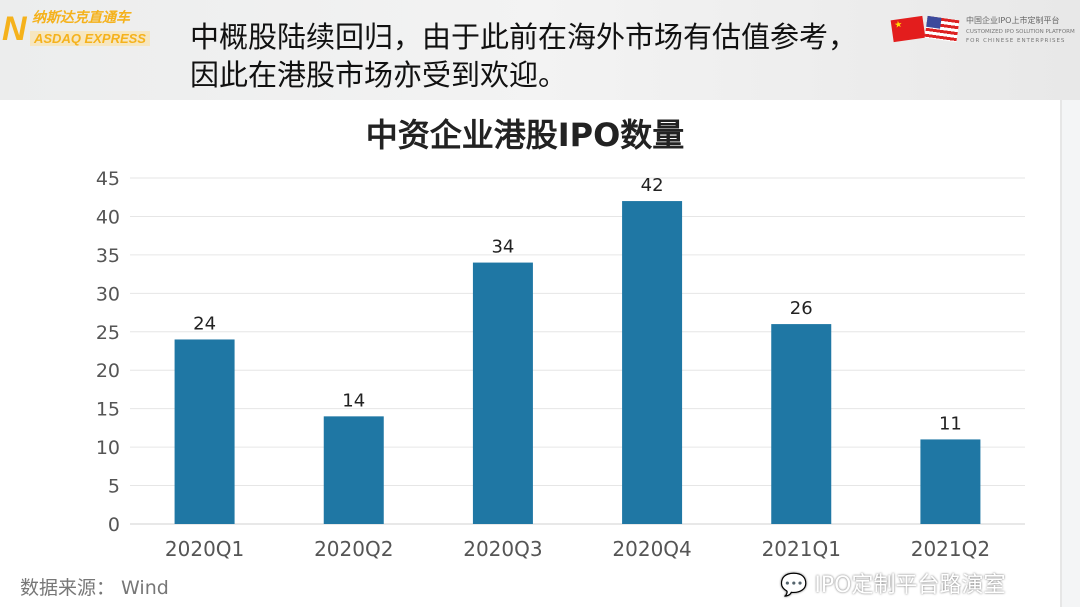 This screenshot has width=1080, height=607. I want to click on y-tick-label: 30, so click(108, 294).